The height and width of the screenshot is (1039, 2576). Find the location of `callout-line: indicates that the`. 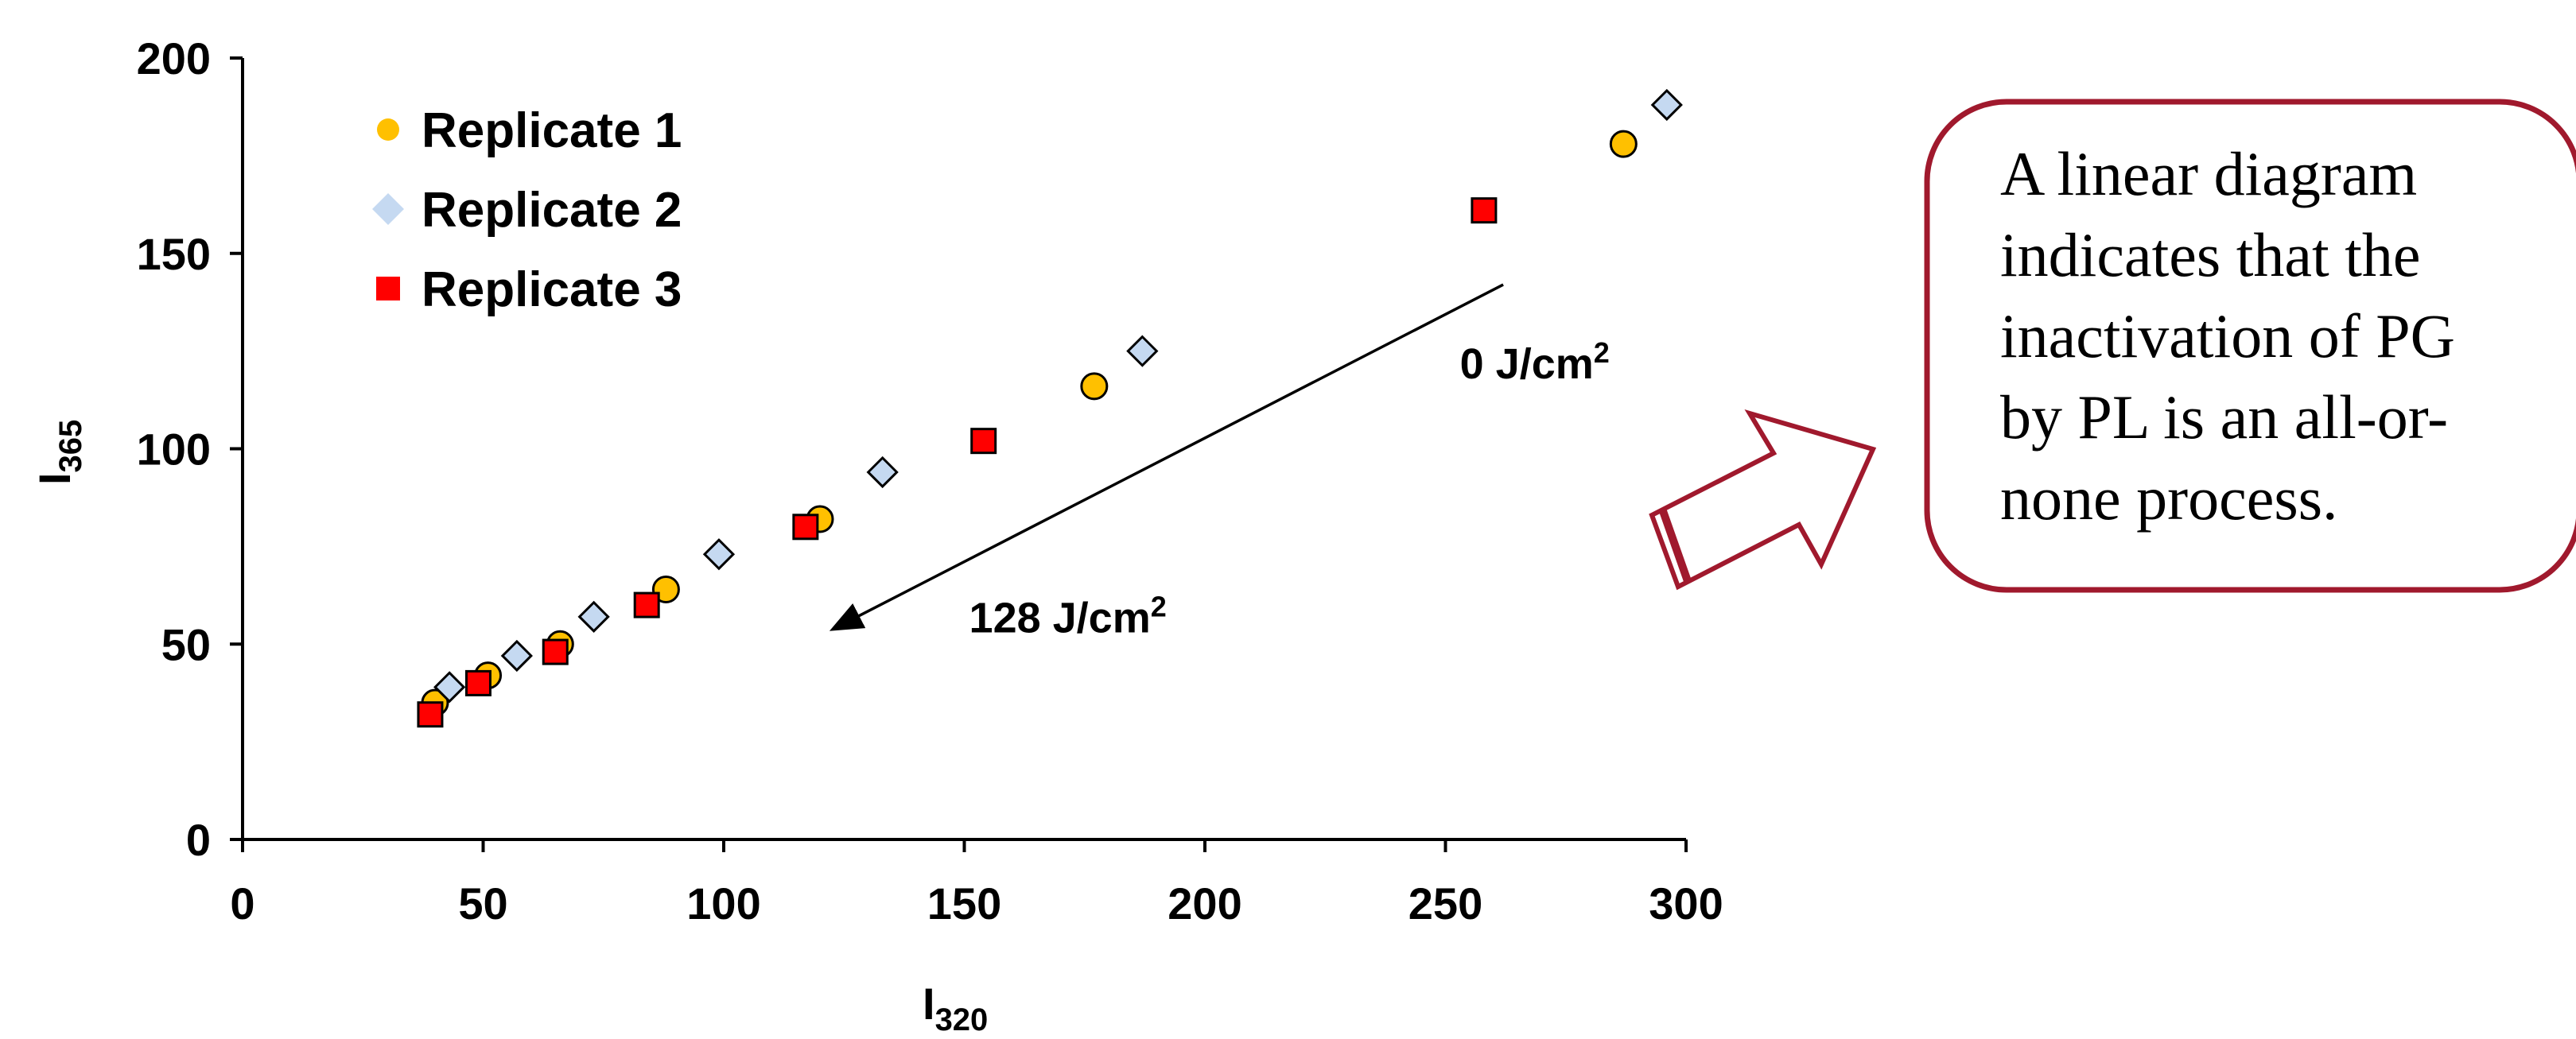

callout-line: indicates that the is located at coordinates (2210, 254).